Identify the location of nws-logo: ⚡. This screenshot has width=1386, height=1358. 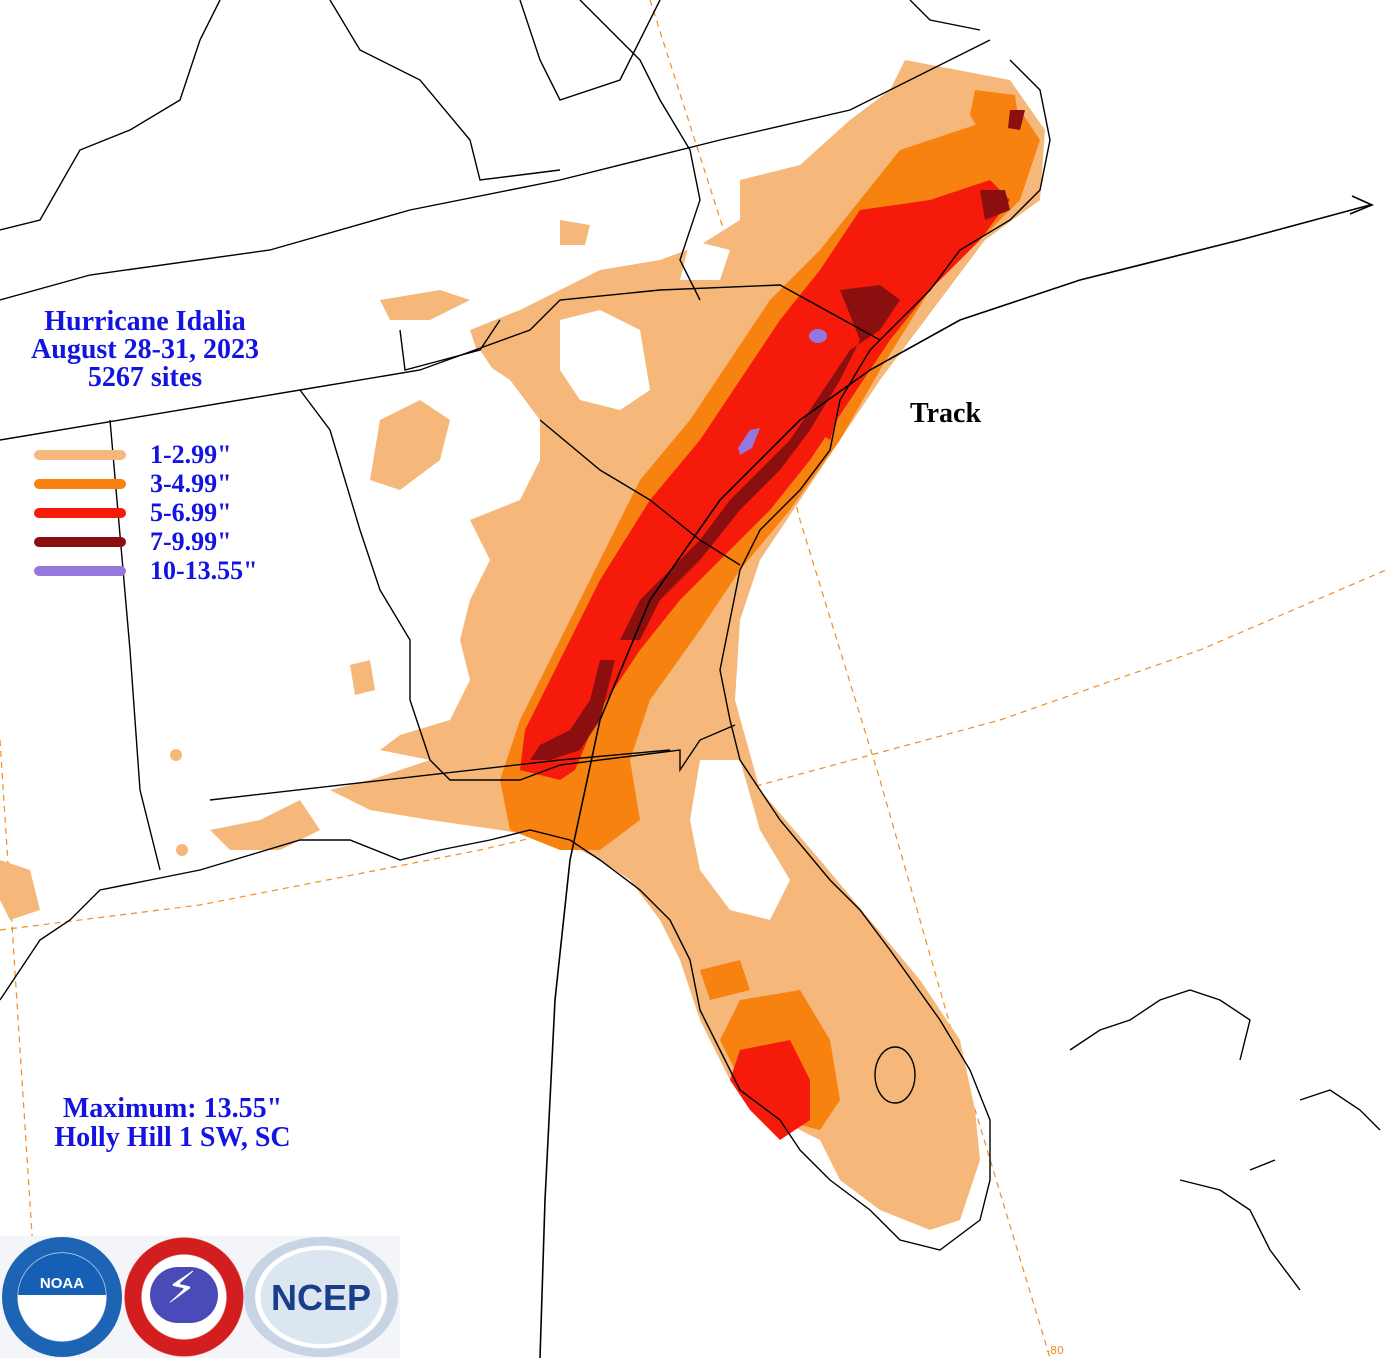
(184, 1297).